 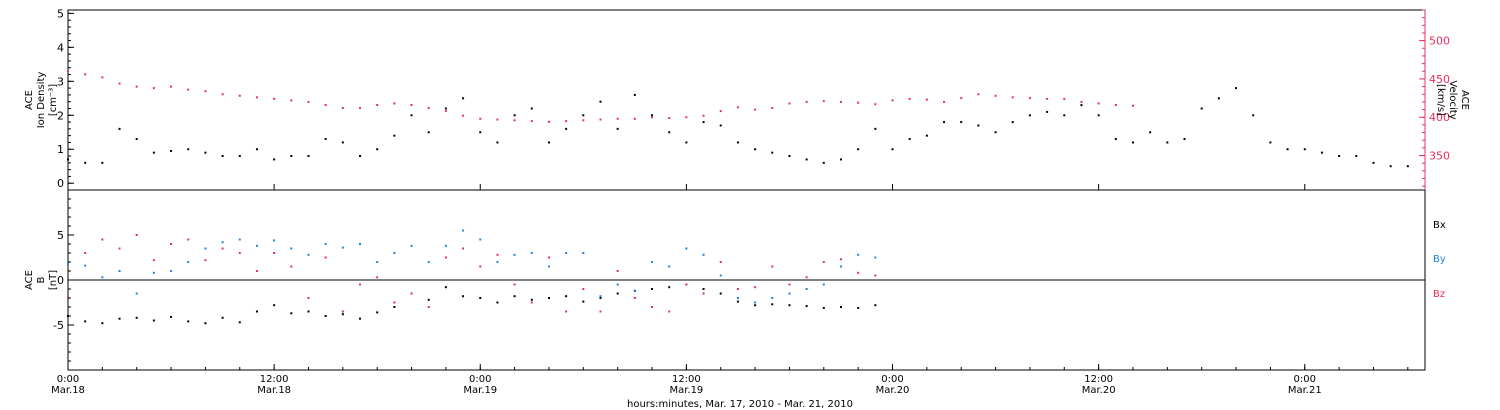 What do you see at coordinates (60, 280) in the screenshot?
I see `bottom-left-tick-label: 0` at bounding box center [60, 280].